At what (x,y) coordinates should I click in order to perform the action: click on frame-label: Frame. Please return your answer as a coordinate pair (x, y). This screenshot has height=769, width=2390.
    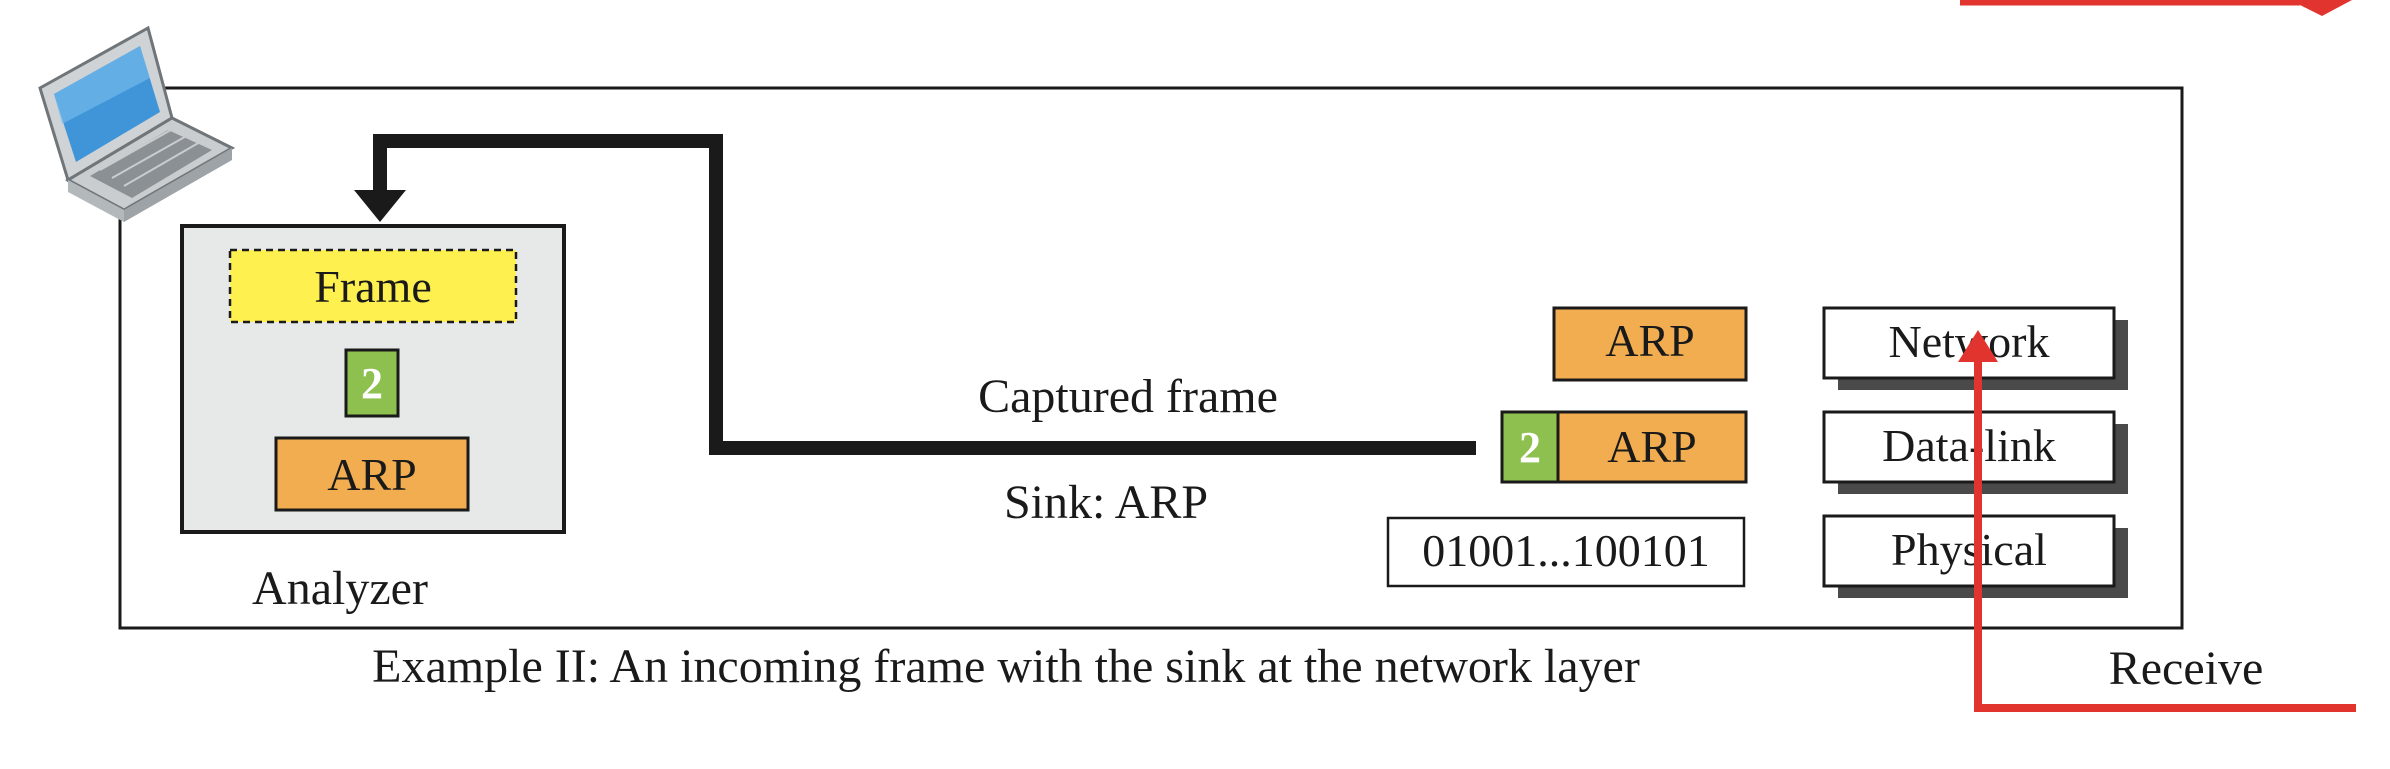
    Looking at the image, I should click on (373, 286).